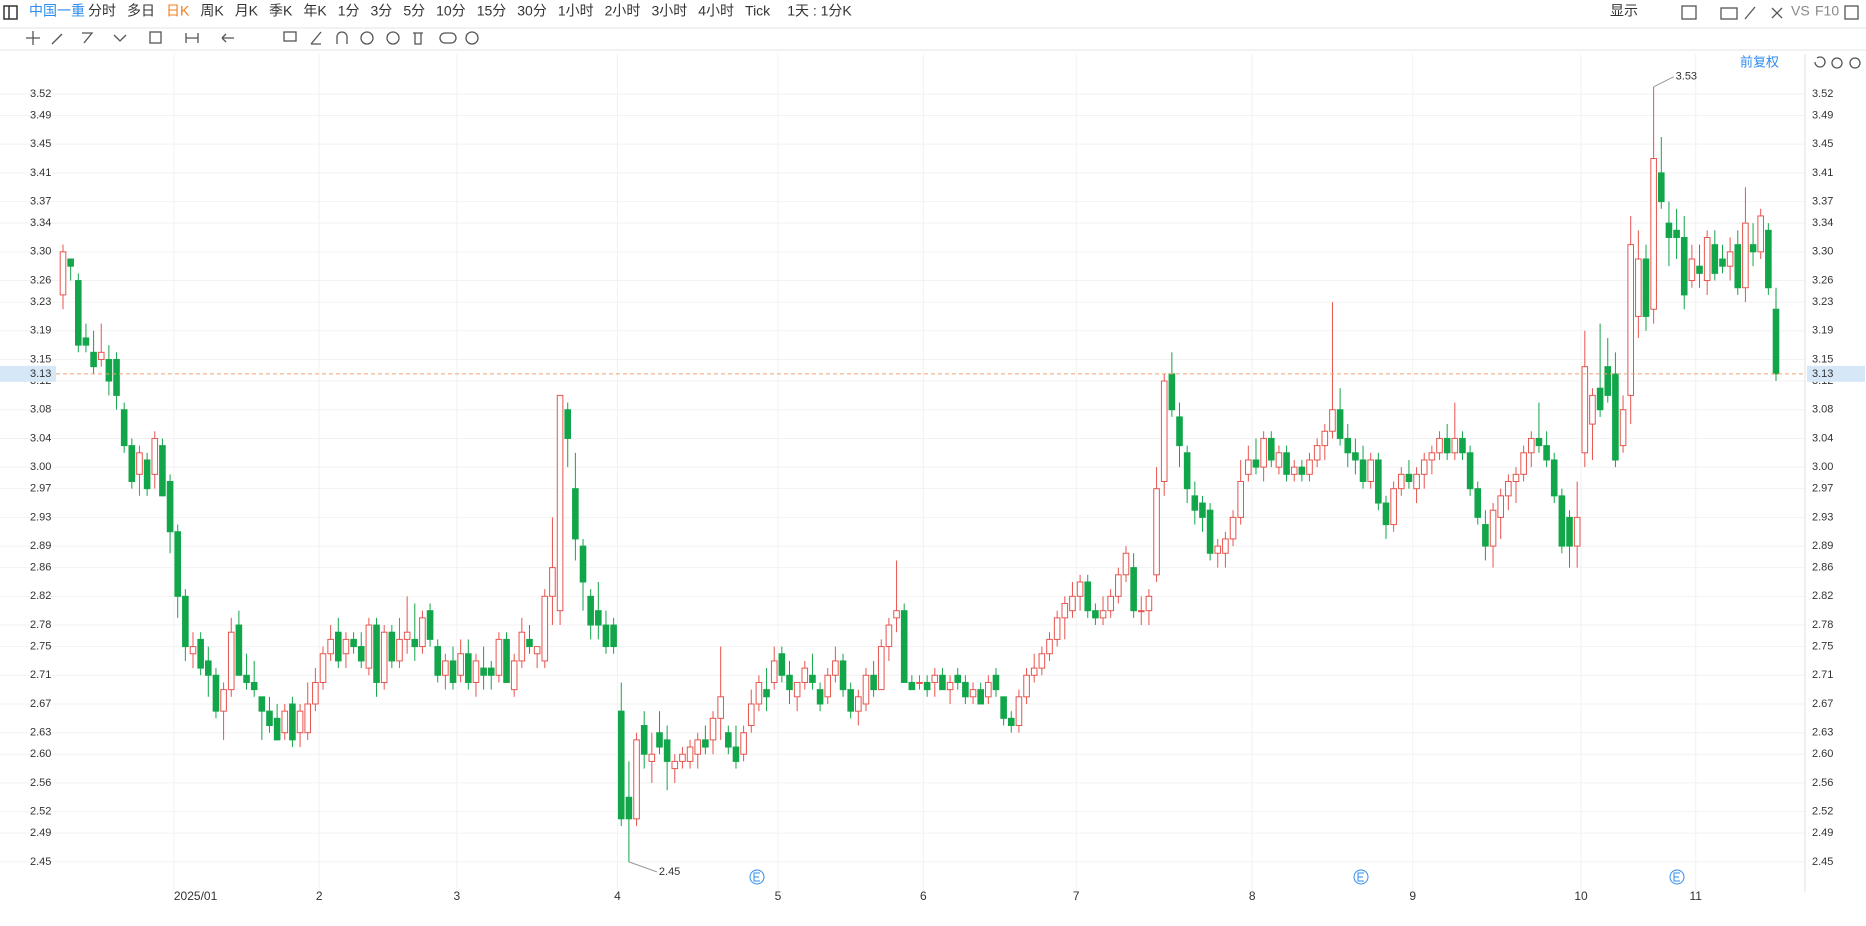  What do you see at coordinates (1750, 13) in the screenshot?
I see `edit-icon` at bounding box center [1750, 13].